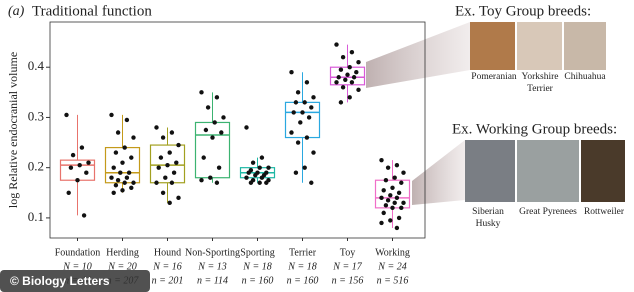  Describe the element at coordinates (13, 130) in the screenshot. I see `y-axis-label: log Relative endocranial volume` at that location.